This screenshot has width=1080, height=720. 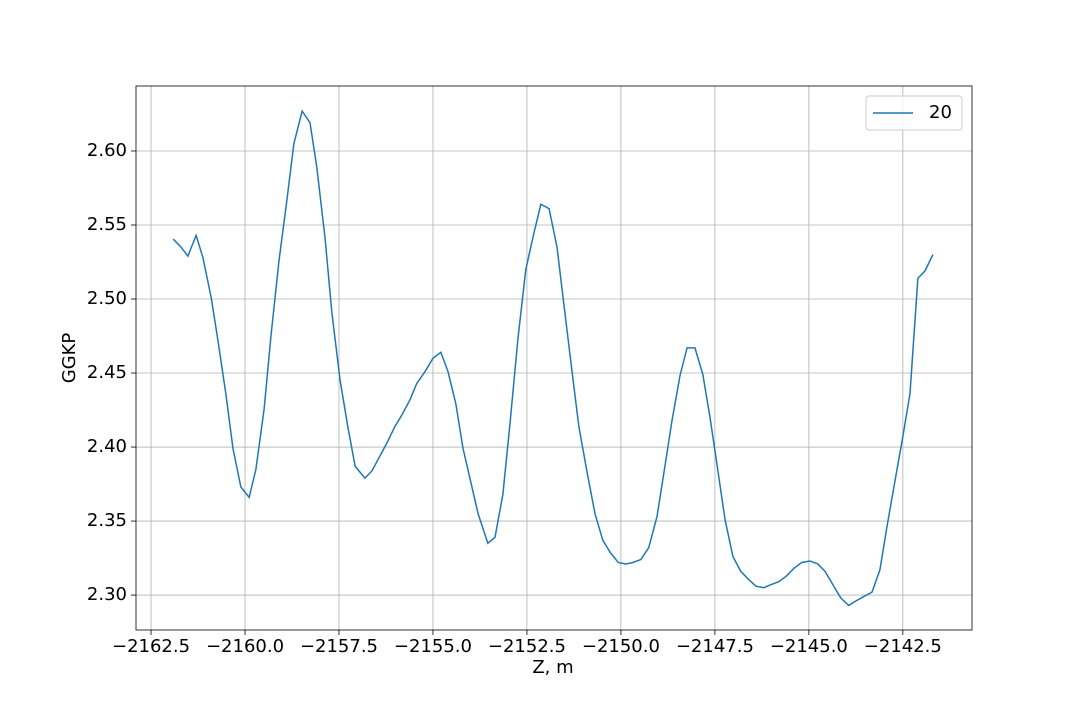 What do you see at coordinates (914, 113) in the screenshot?
I see `legend-box` at bounding box center [914, 113].